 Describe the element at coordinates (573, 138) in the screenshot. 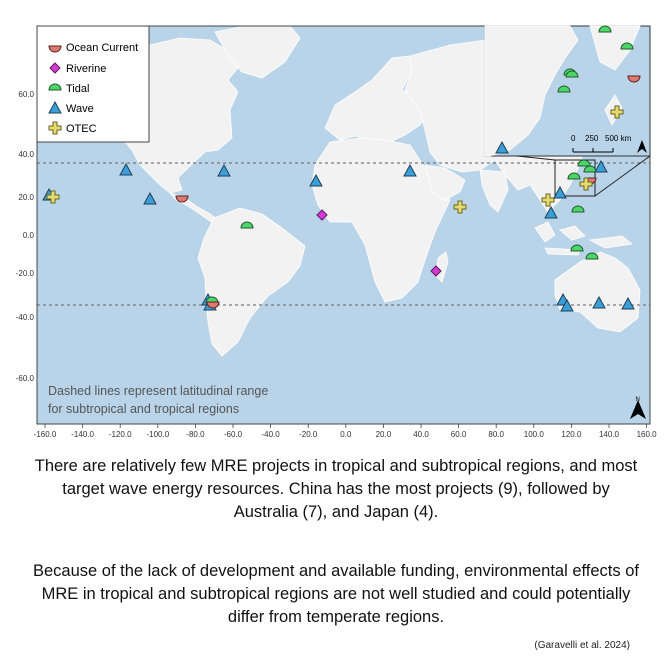

I see `scale-zero: 0` at that location.